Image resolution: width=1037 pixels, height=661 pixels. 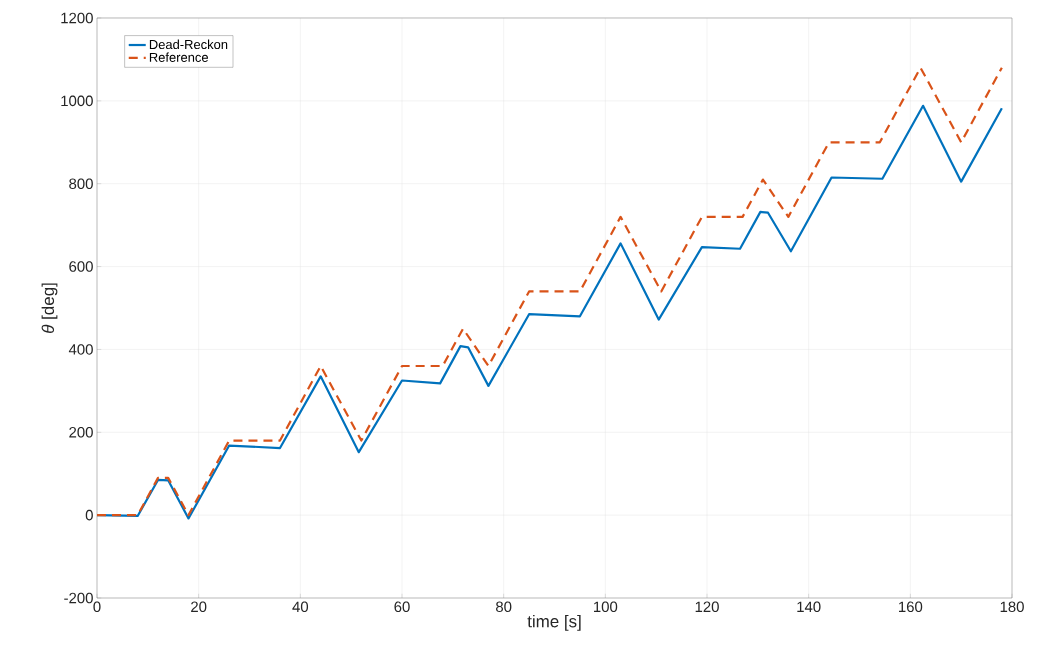 I want to click on y-tick-label: 400, so click(x=80, y=349).